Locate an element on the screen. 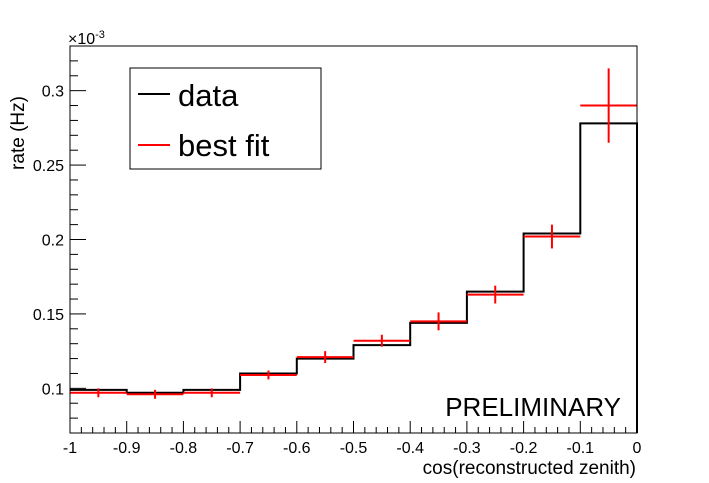 The image size is (709, 483). x-tick-label: -0.4 is located at coordinates (410, 448).